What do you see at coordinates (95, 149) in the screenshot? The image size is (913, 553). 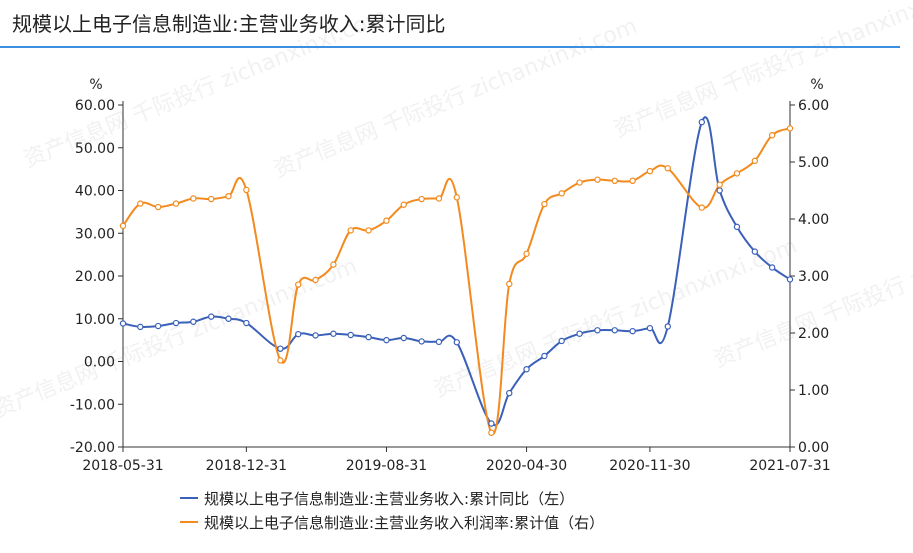 I see `y-left-tick-label: 50.00` at bounding box center [95, 149].